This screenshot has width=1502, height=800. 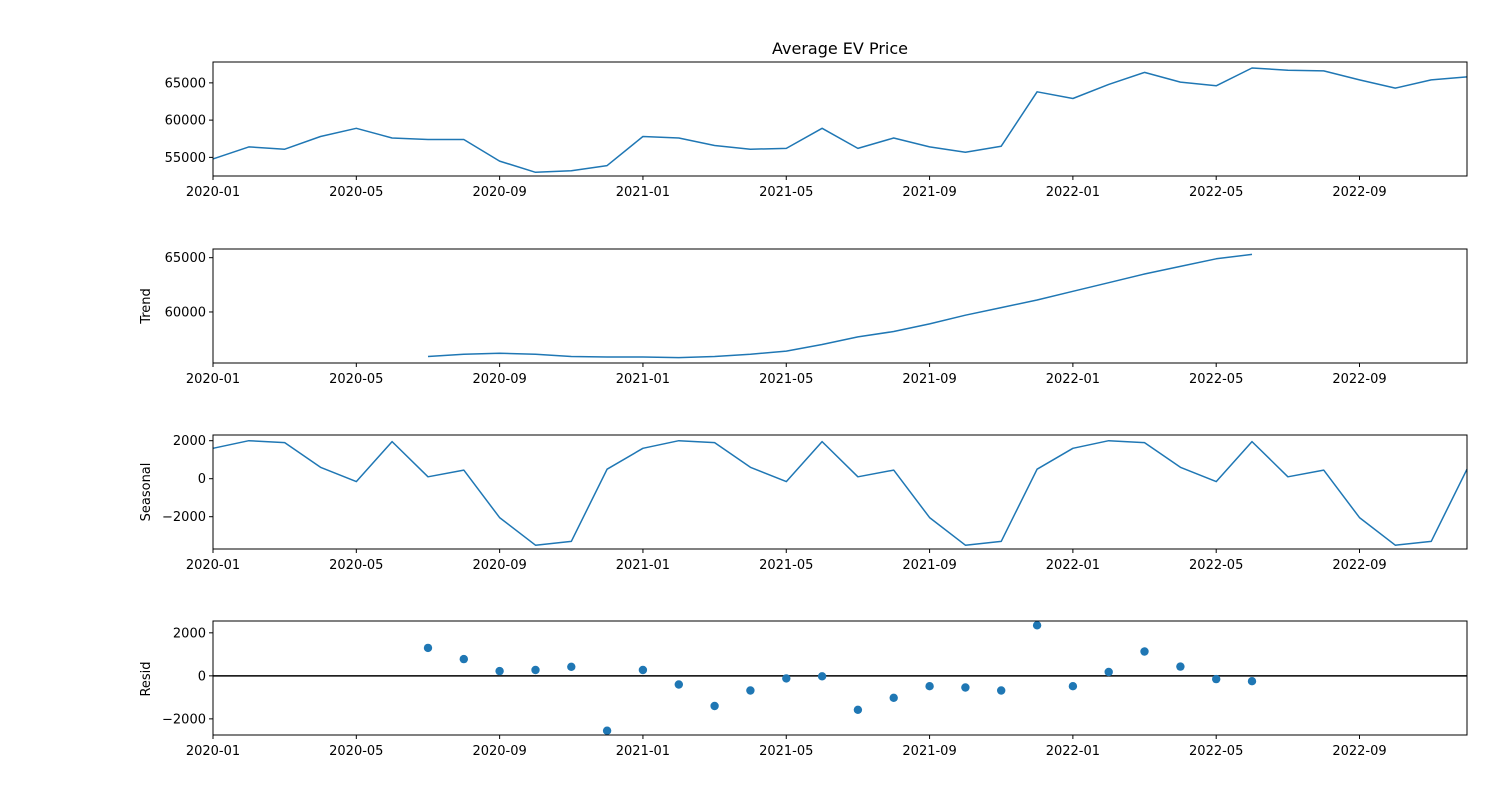 What do you see at coordinates (643, 192) in the screenshot?
I see `price-xtick-label: 2021-01` at bounding box center [643, 192].